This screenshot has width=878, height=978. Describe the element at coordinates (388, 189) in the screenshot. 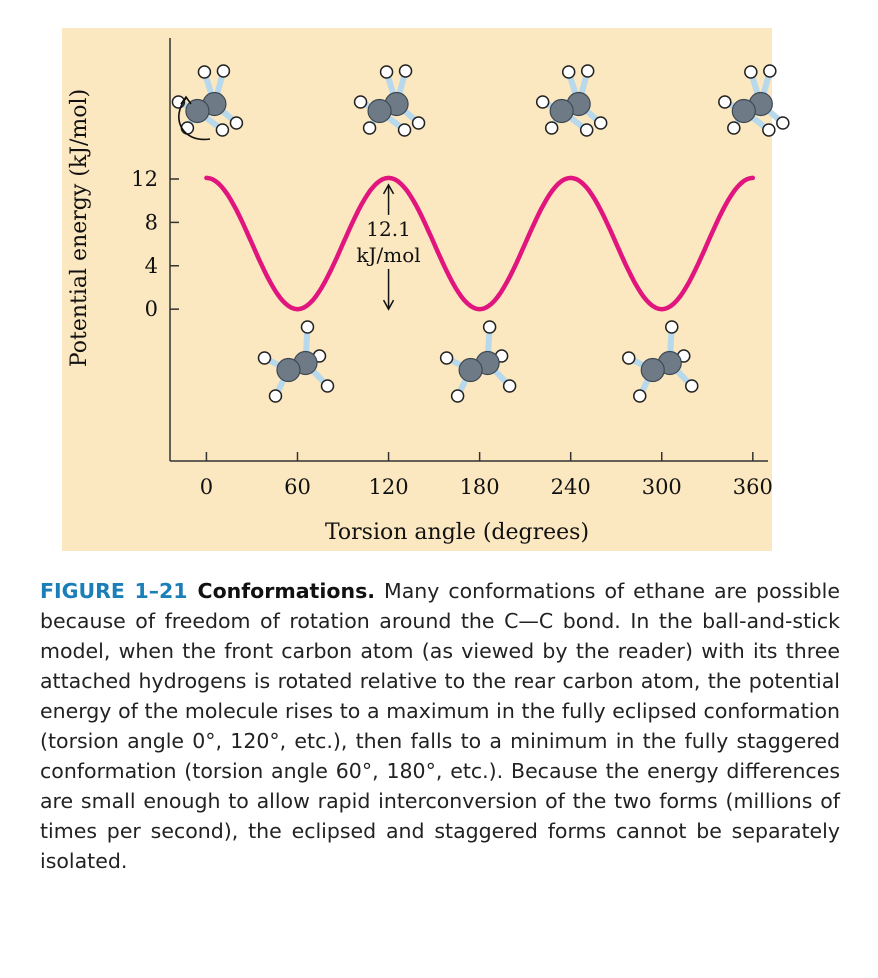

I see `annotation-arrowhead-up` at that location.